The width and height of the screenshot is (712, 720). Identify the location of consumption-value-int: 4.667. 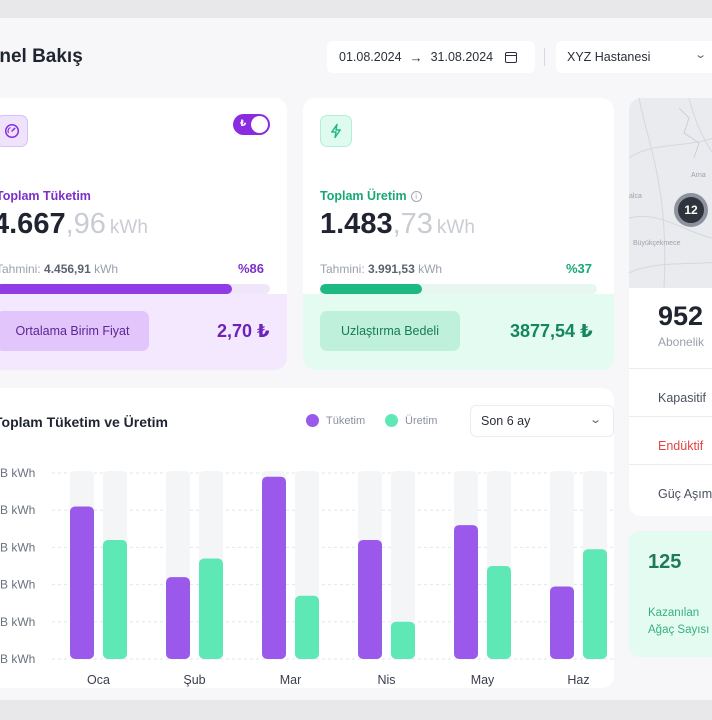
(33, 224).